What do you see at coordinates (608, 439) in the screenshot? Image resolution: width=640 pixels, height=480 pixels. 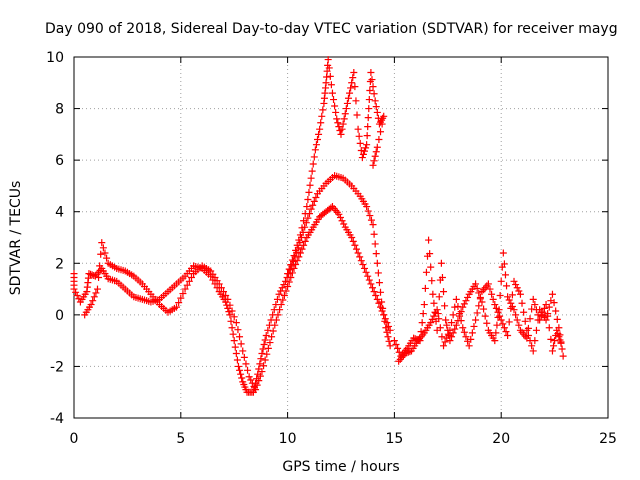 I see `x-tick-label: 25` at bounding box center [608, 439].